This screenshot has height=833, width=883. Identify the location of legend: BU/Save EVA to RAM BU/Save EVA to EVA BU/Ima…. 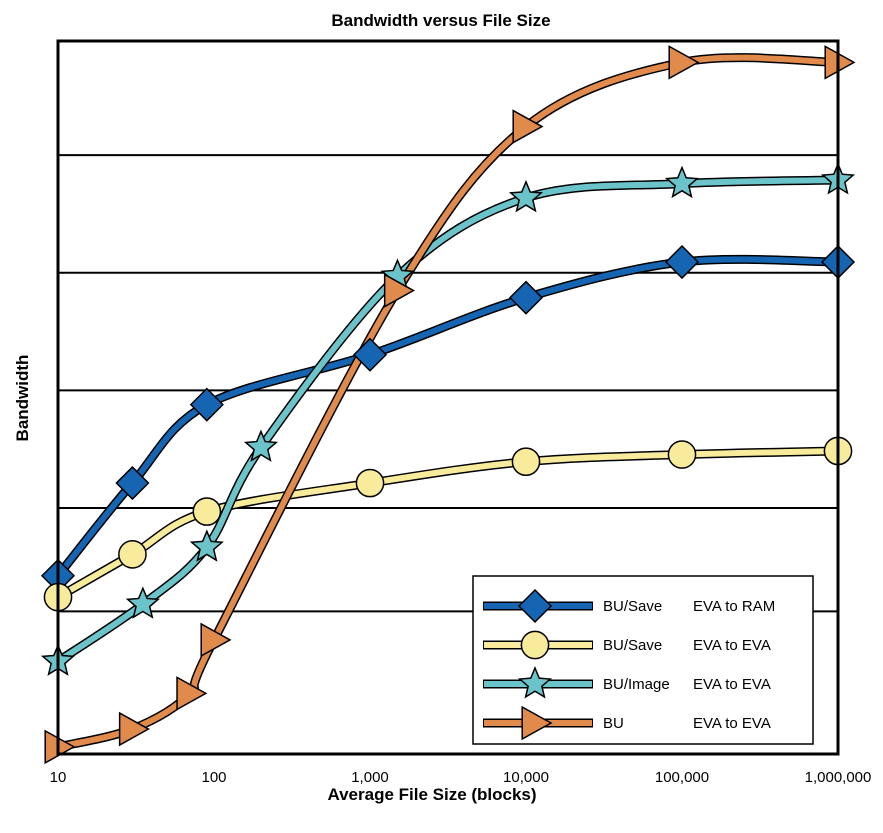
(643, 660).